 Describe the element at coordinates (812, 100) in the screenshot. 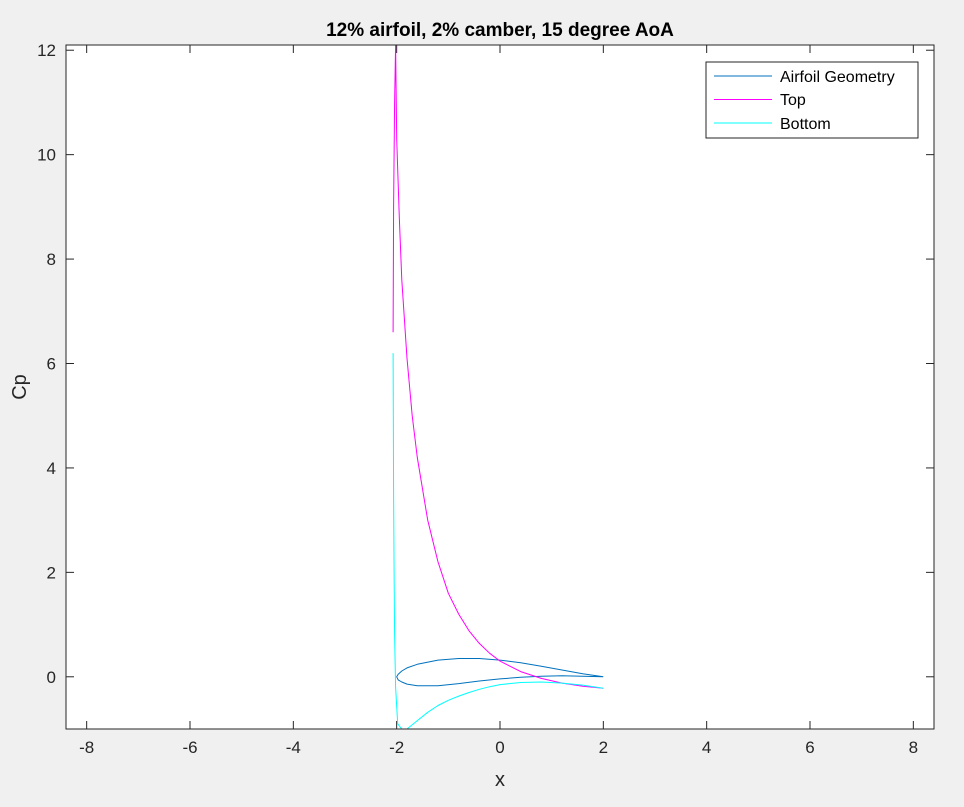

I see `legend: Airfoil Geometry Top Bottom` at that location.